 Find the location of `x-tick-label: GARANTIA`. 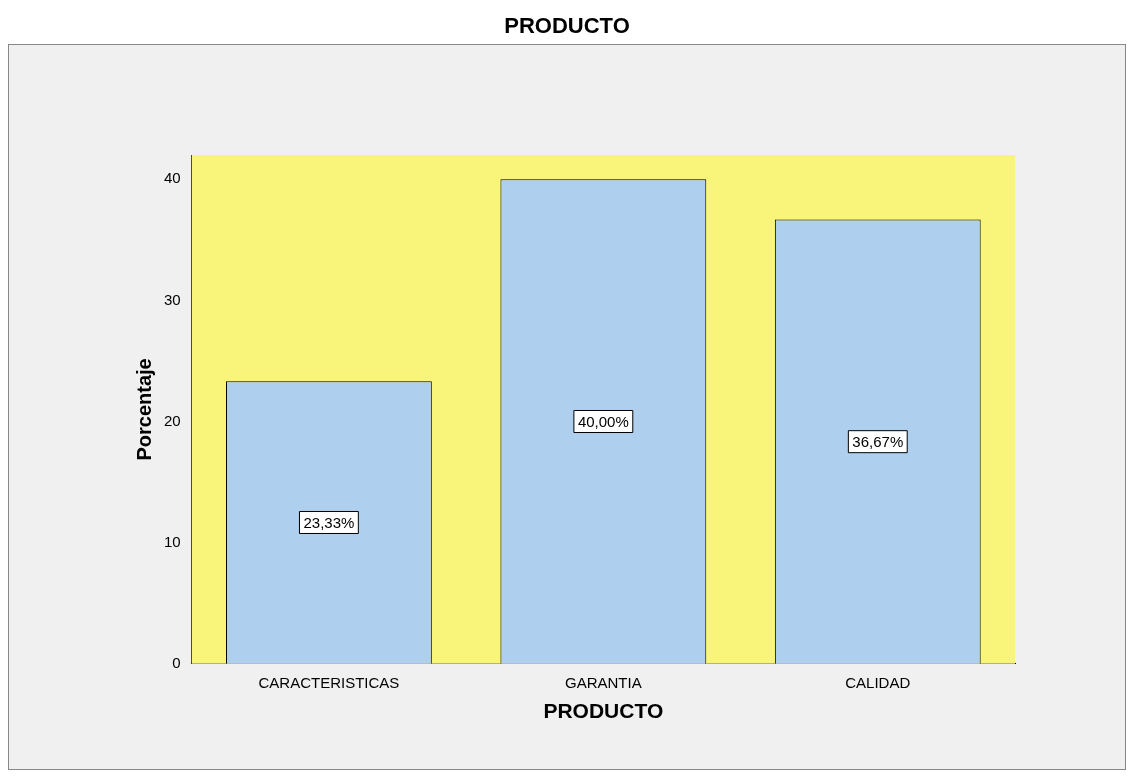

x-tick-label: GARANTIA is located at coordinates (603, 682).